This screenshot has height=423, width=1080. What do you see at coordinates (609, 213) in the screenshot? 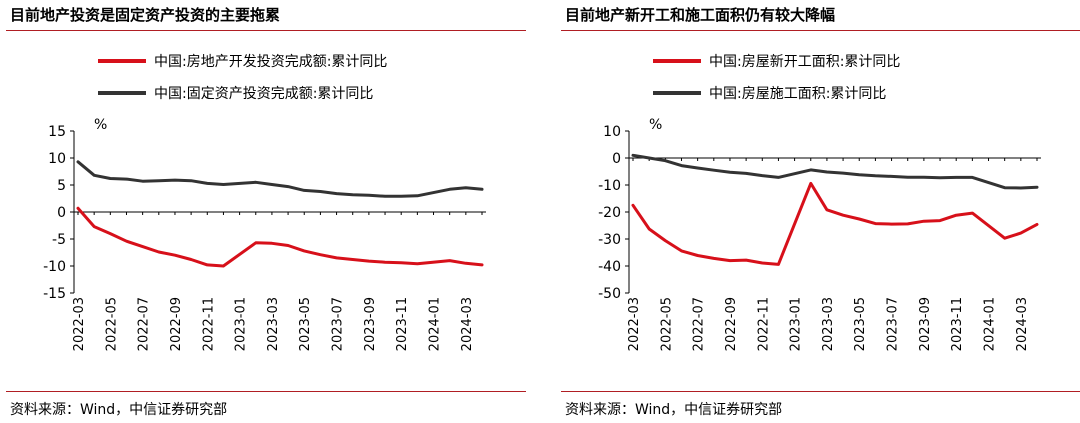
I see `y-tick-label: -20` at bounding box center [609, 213].